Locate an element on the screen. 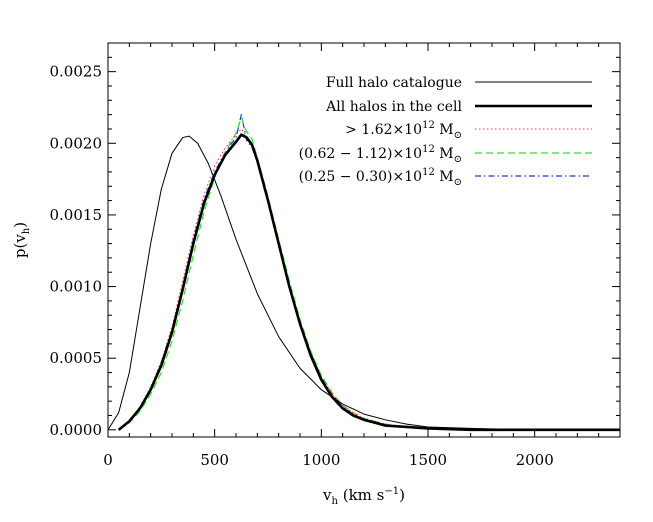 The height and width of the screenshot is (522, 653). y-axis-label: p(vh) is located at coordinates (21, 240).